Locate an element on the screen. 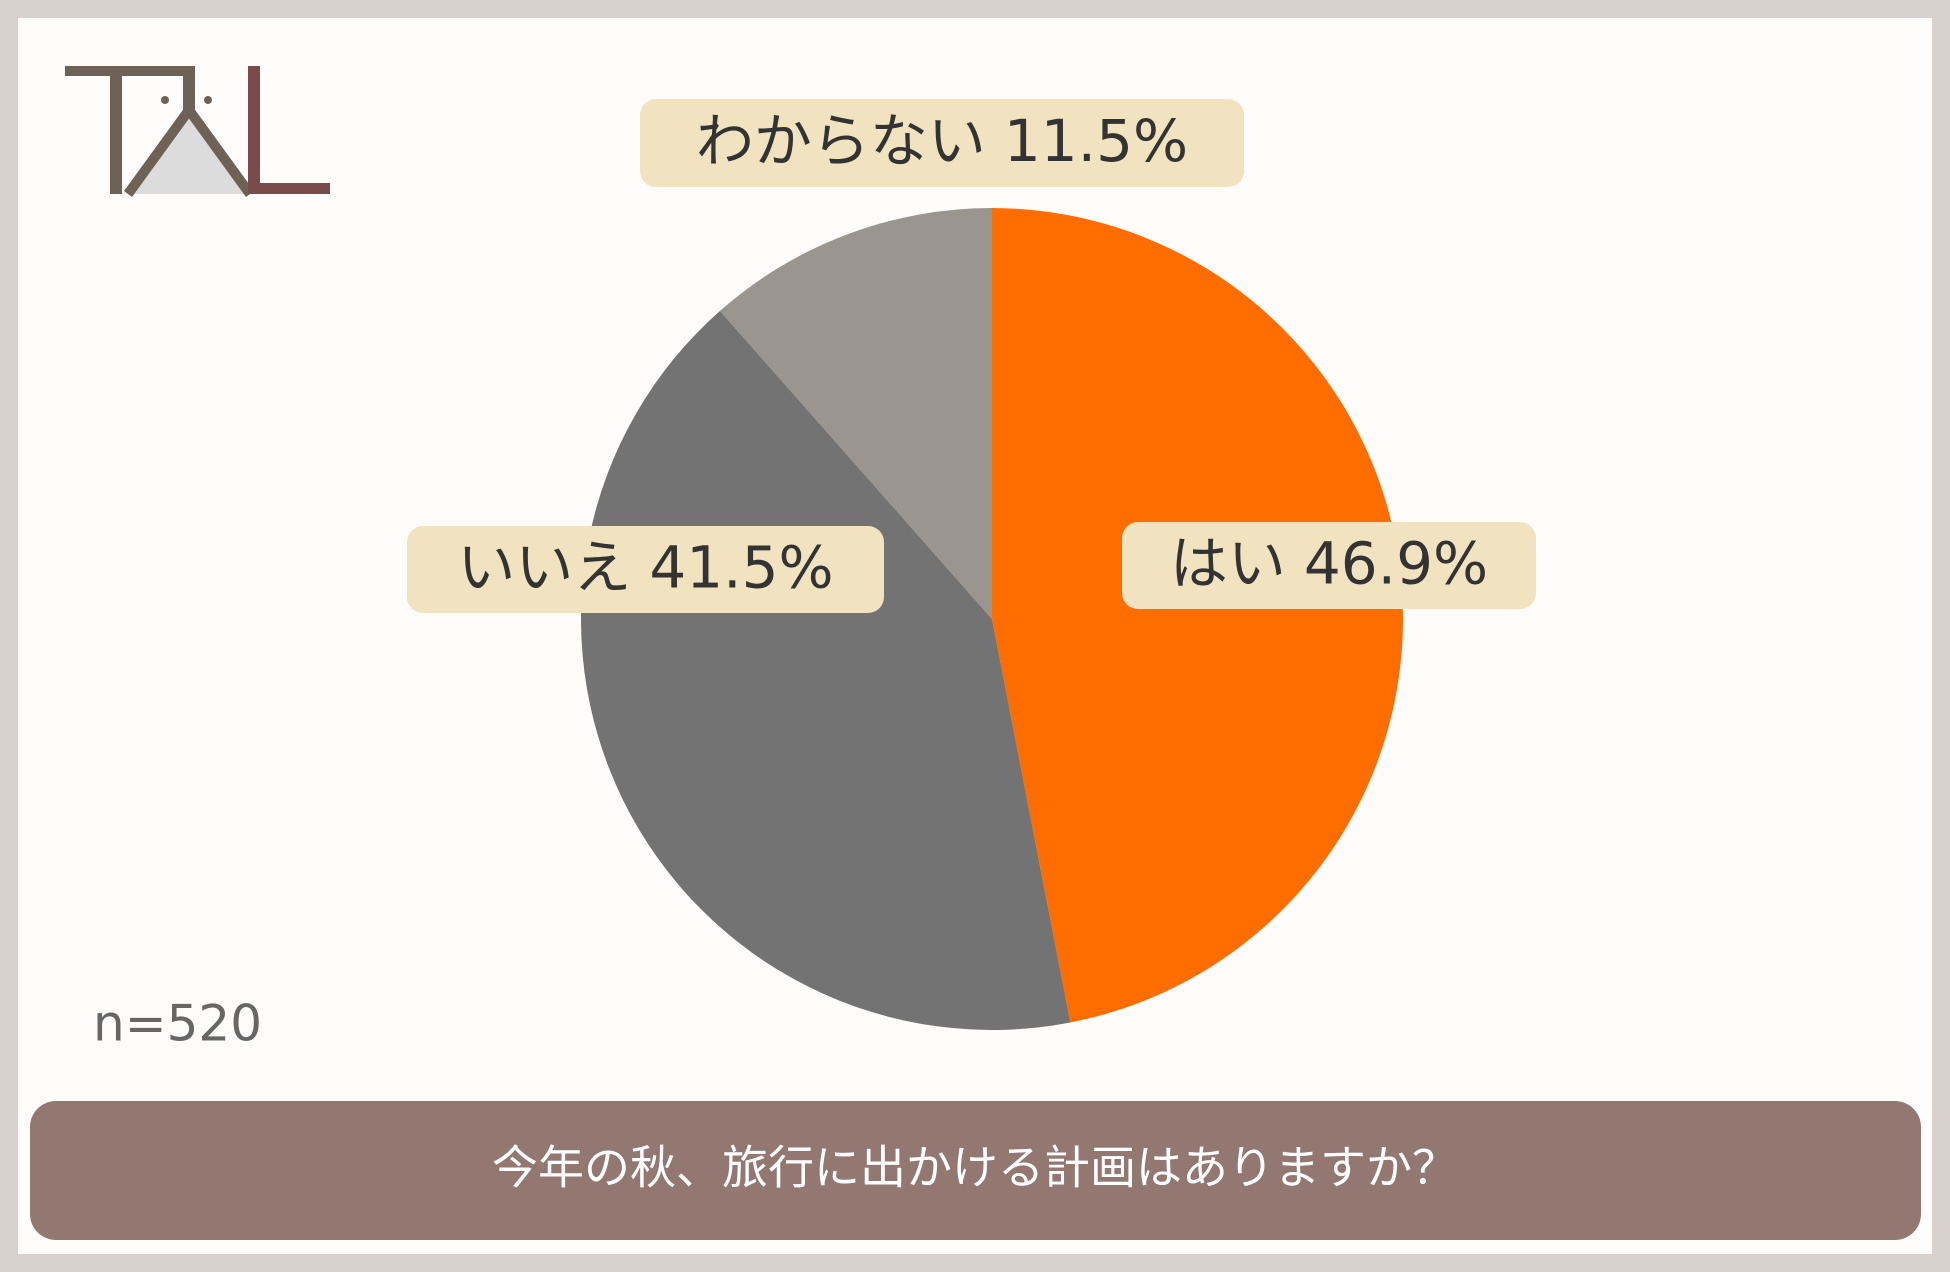  category-label: わからない is located at coordinates (841, 141).